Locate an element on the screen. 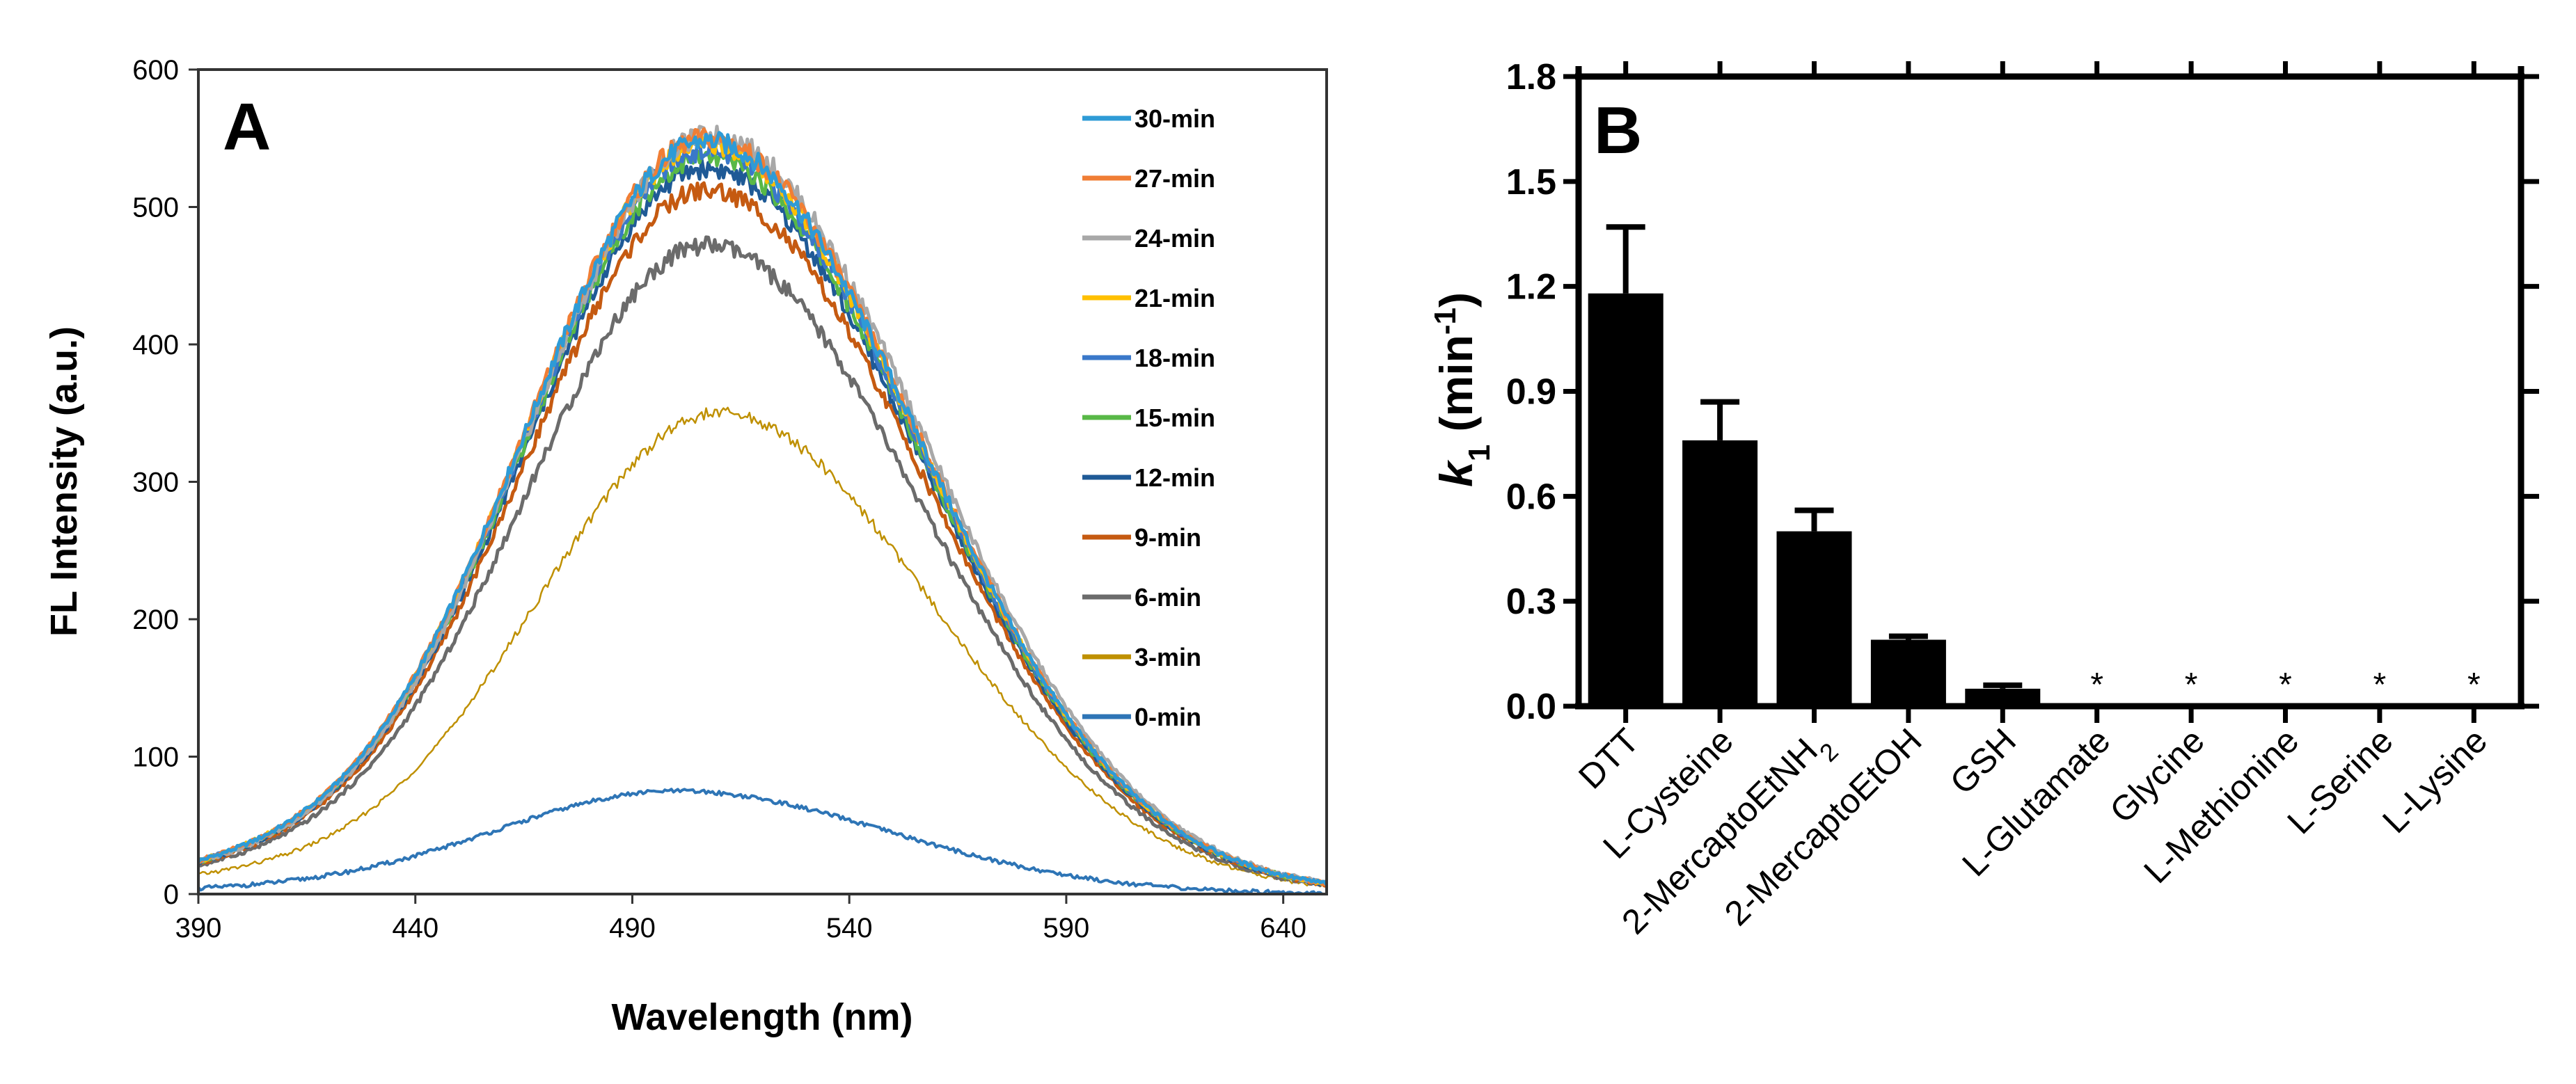 The image size is (2576, 1084). annotation-L-Methionine: * is located at coordinates (2285, 685).